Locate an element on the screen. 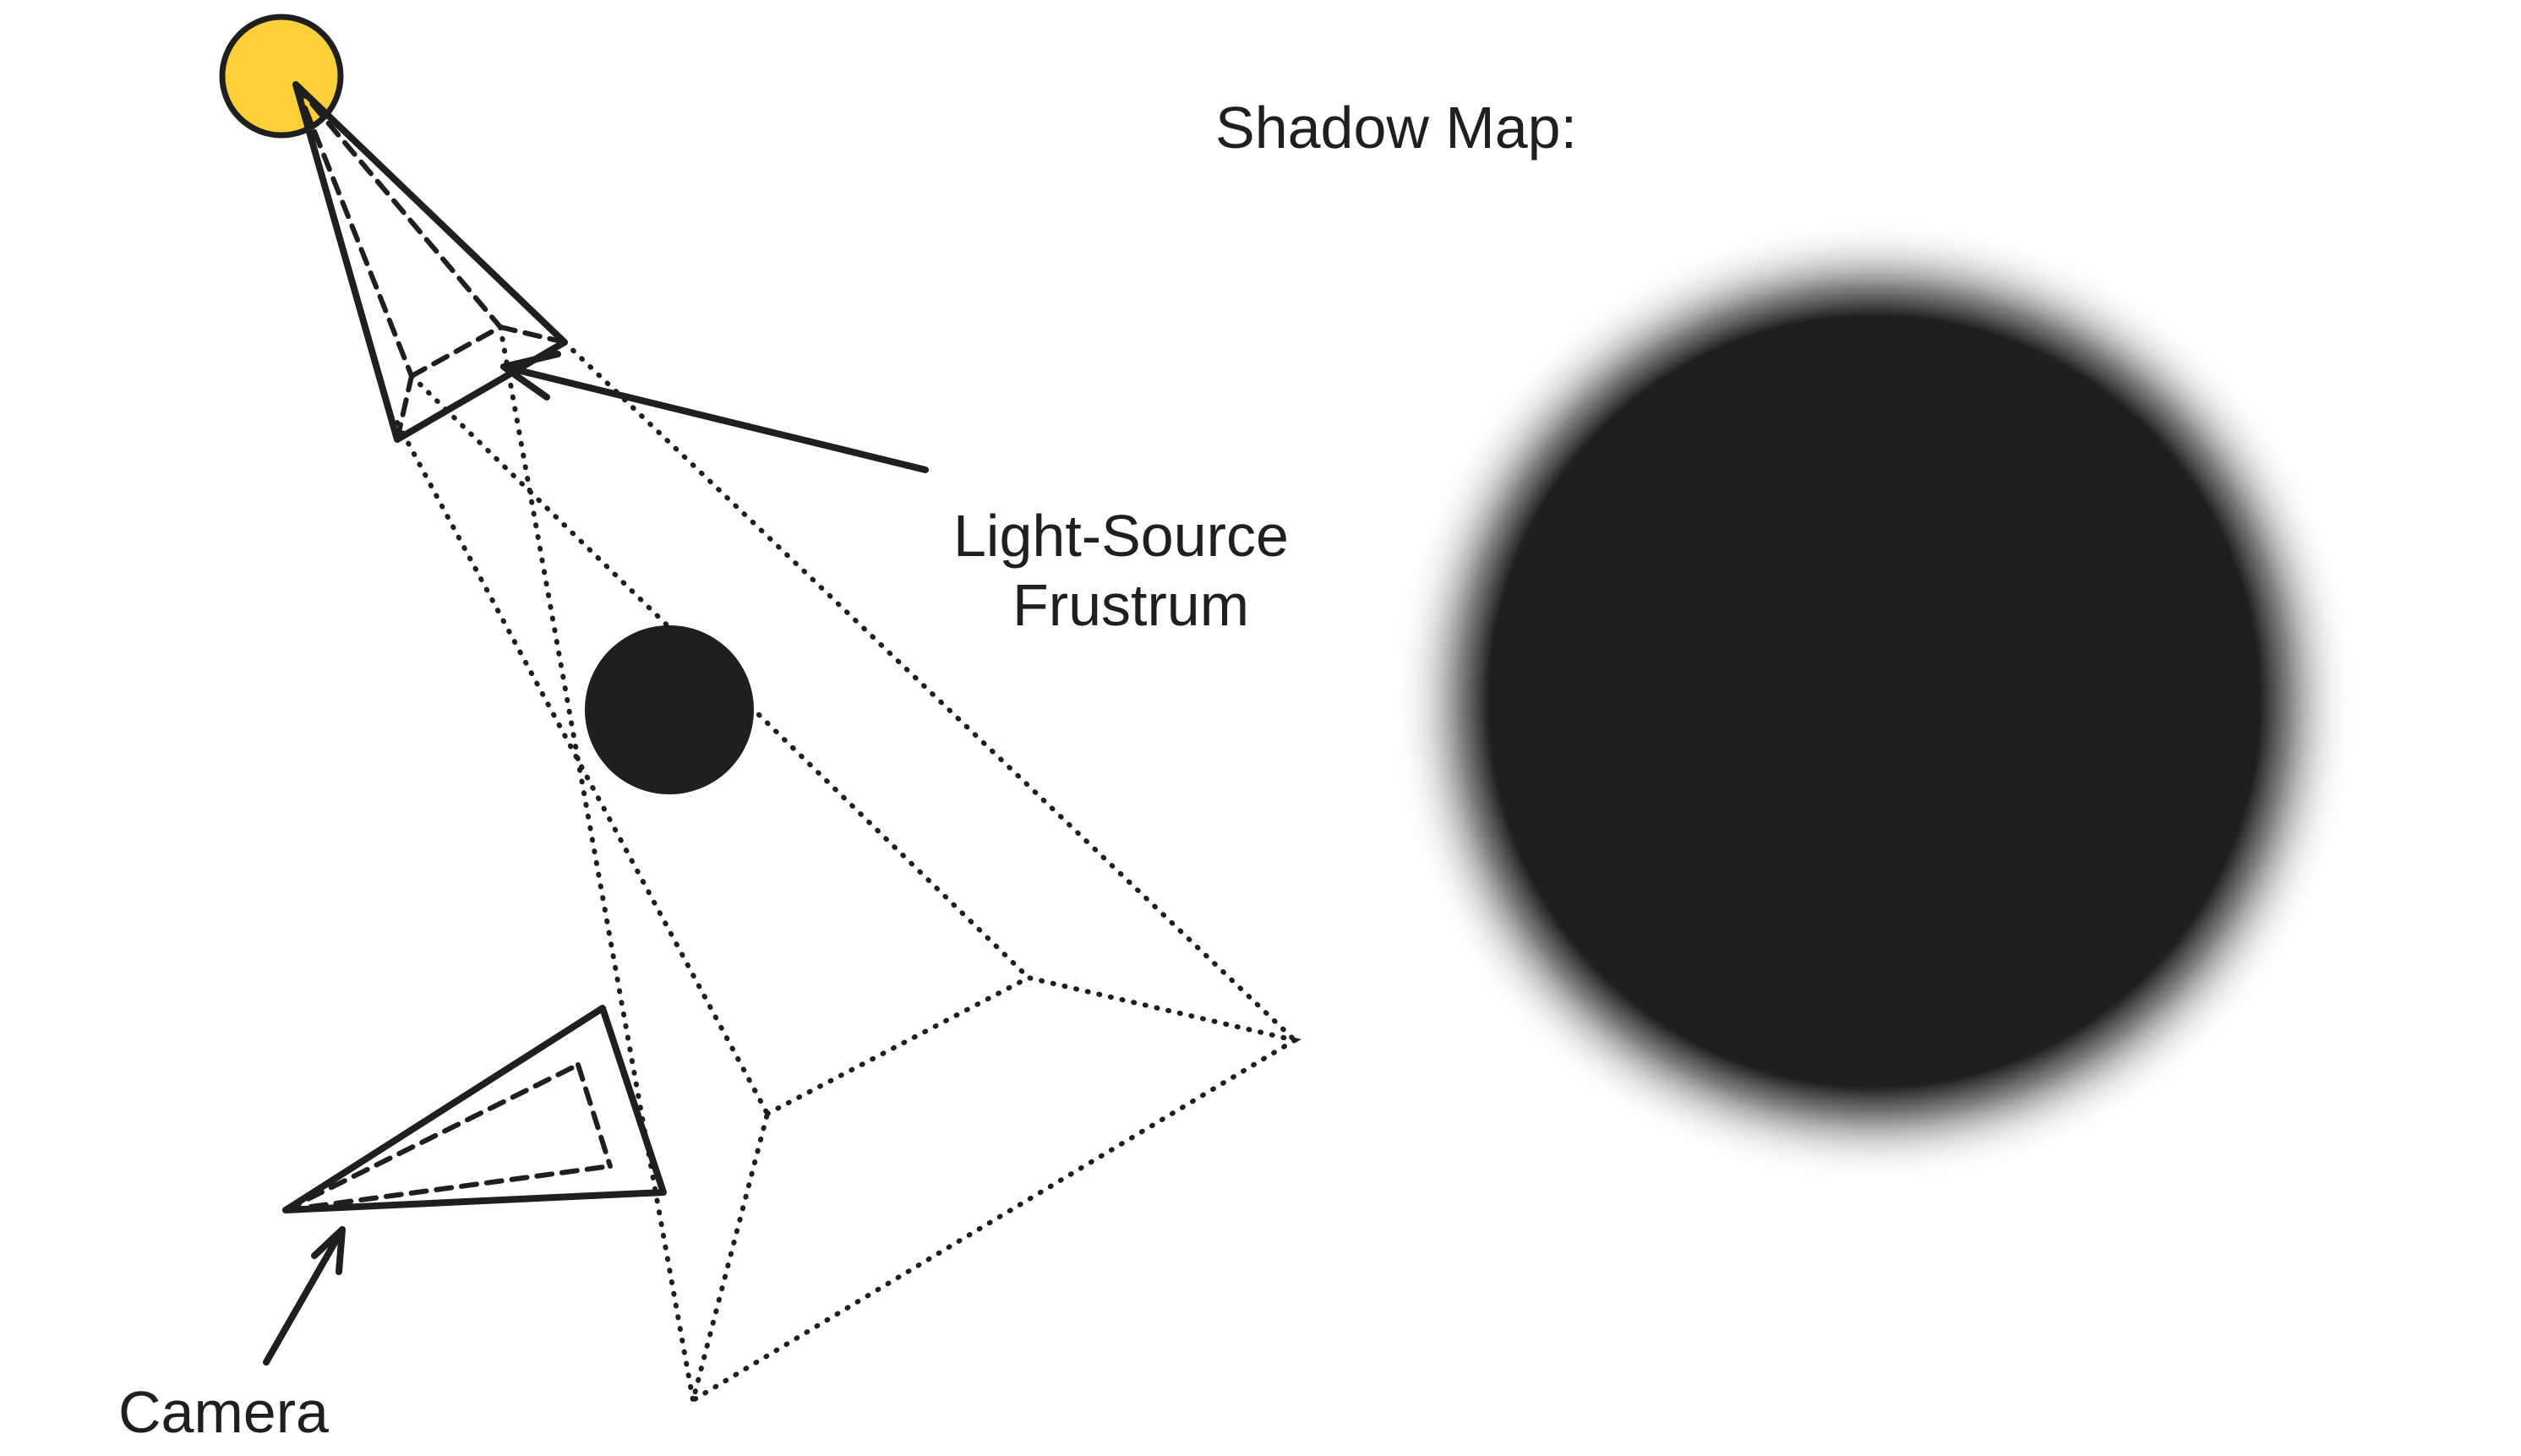 The height and width of the screenshot is (1456, 2521). occluder-sphere is located at coordinates (669, 709).